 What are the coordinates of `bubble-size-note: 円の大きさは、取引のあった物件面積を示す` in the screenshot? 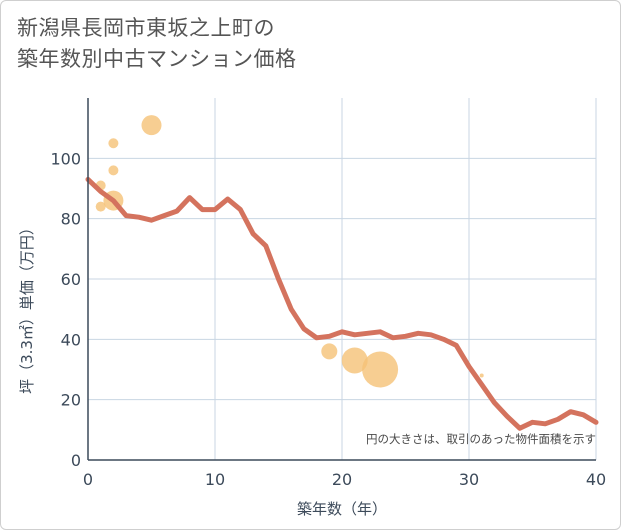 It's located at (481, 439).